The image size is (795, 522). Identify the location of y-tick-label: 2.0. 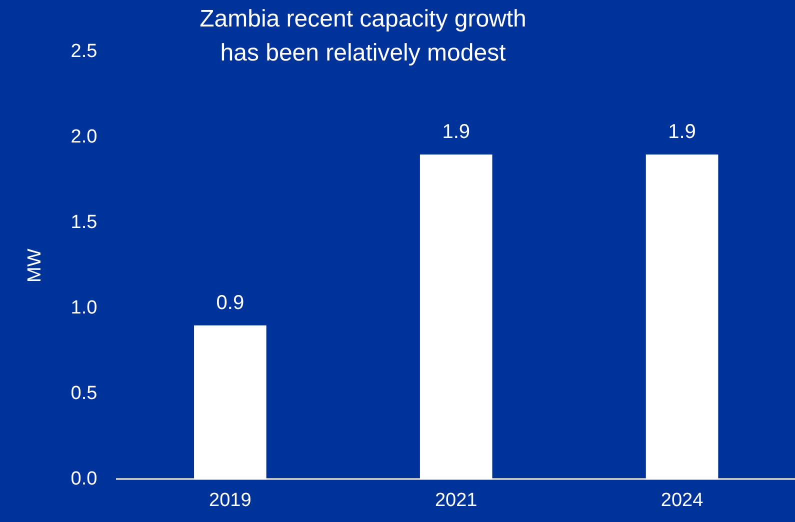
(84, 137).